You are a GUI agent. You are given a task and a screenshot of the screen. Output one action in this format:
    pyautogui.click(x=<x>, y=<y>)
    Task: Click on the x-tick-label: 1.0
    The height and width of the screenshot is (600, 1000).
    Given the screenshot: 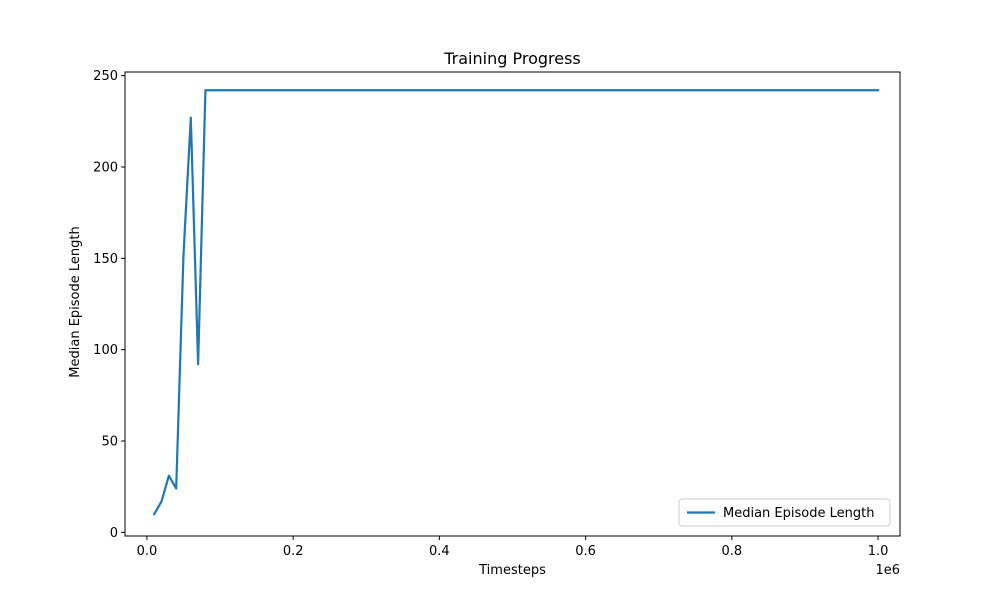 What is the action you would take?
    pyautogui.click(x=878, y=551)
    